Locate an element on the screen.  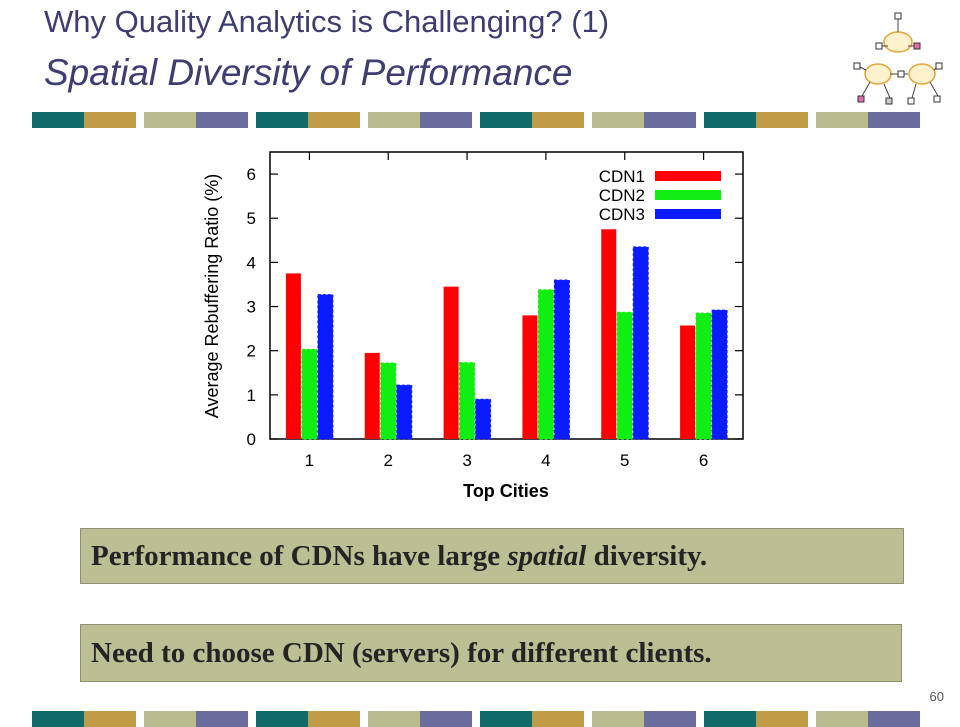
legend-label: CDN2 is located at coordinates (622, 195).